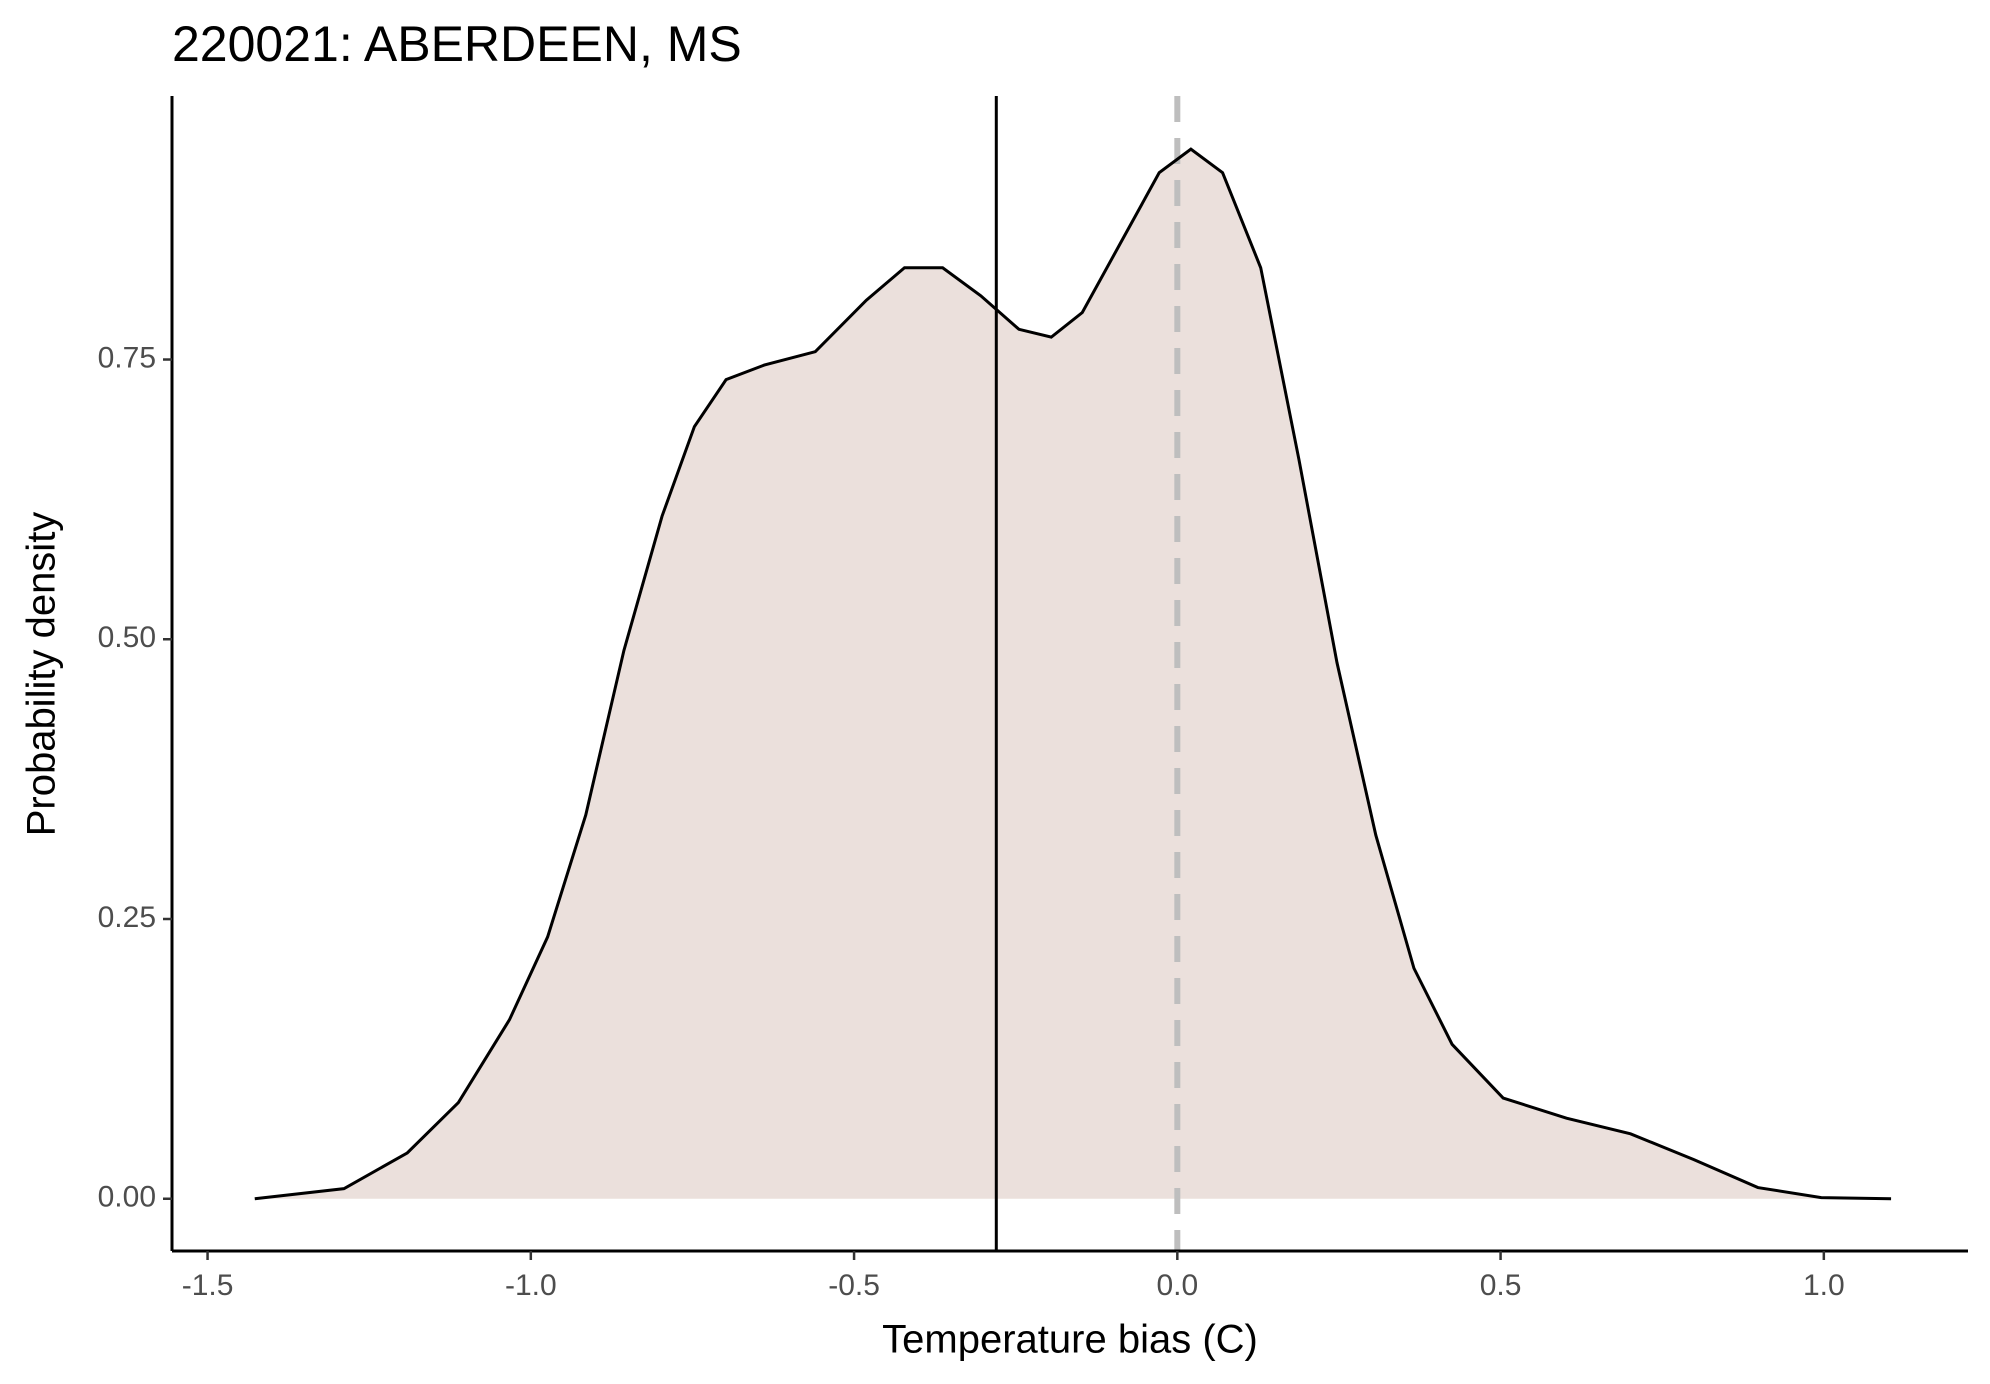 The width and height of the screenshot is (1990, 1384). What do you see at coordinates (457, 44) in the screenshot?
I see `chart-title: 220021: ABERDEEN, MS` at bounding box center [457, 44].